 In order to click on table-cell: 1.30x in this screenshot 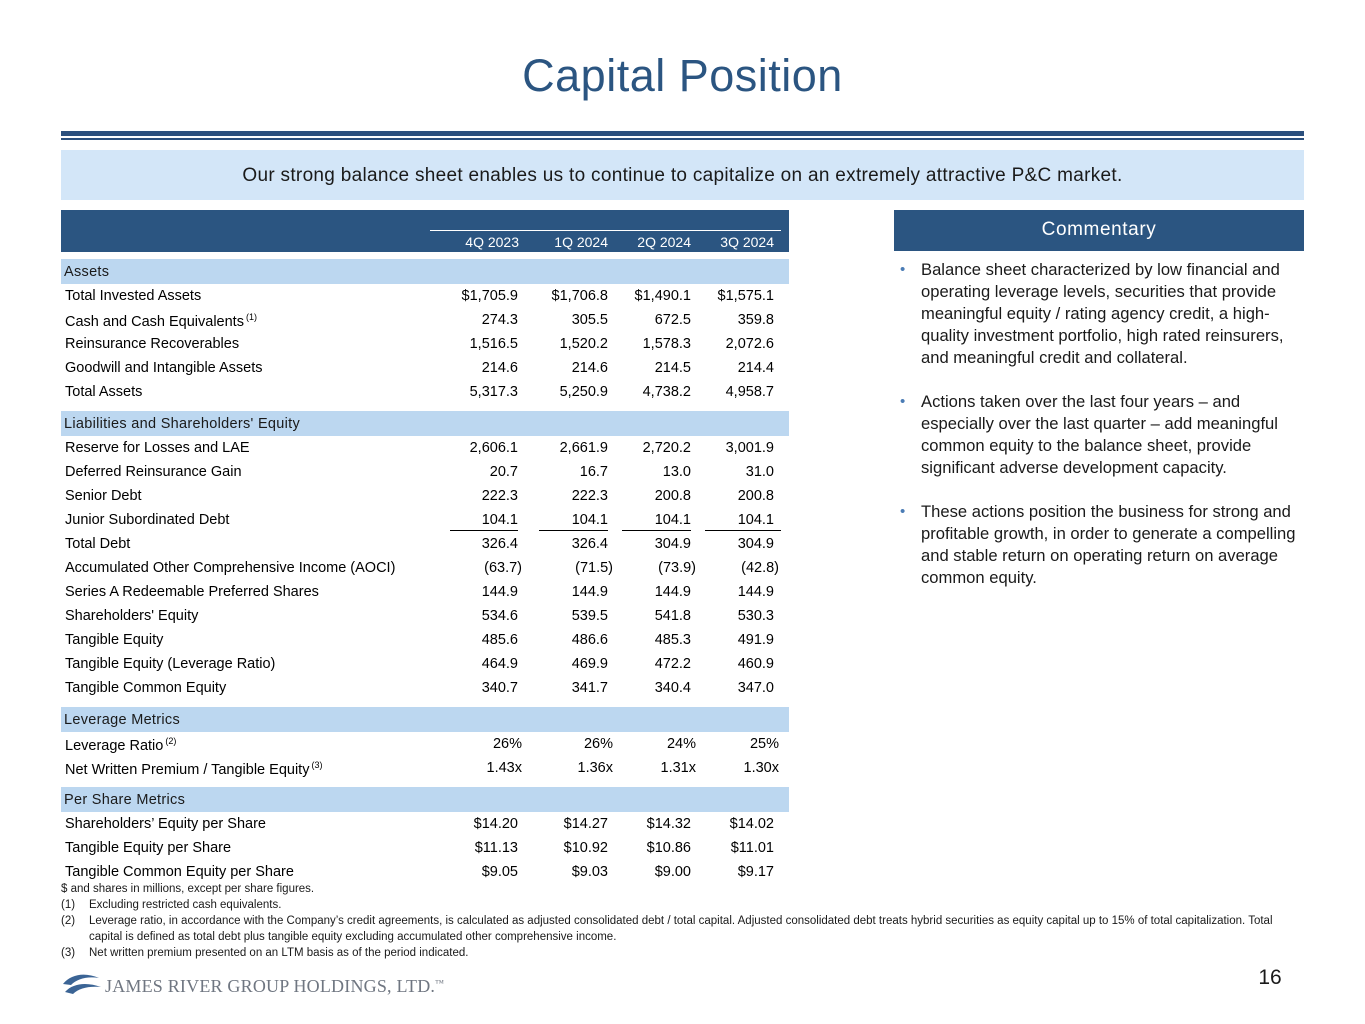, I will do `click(761, 768)`.